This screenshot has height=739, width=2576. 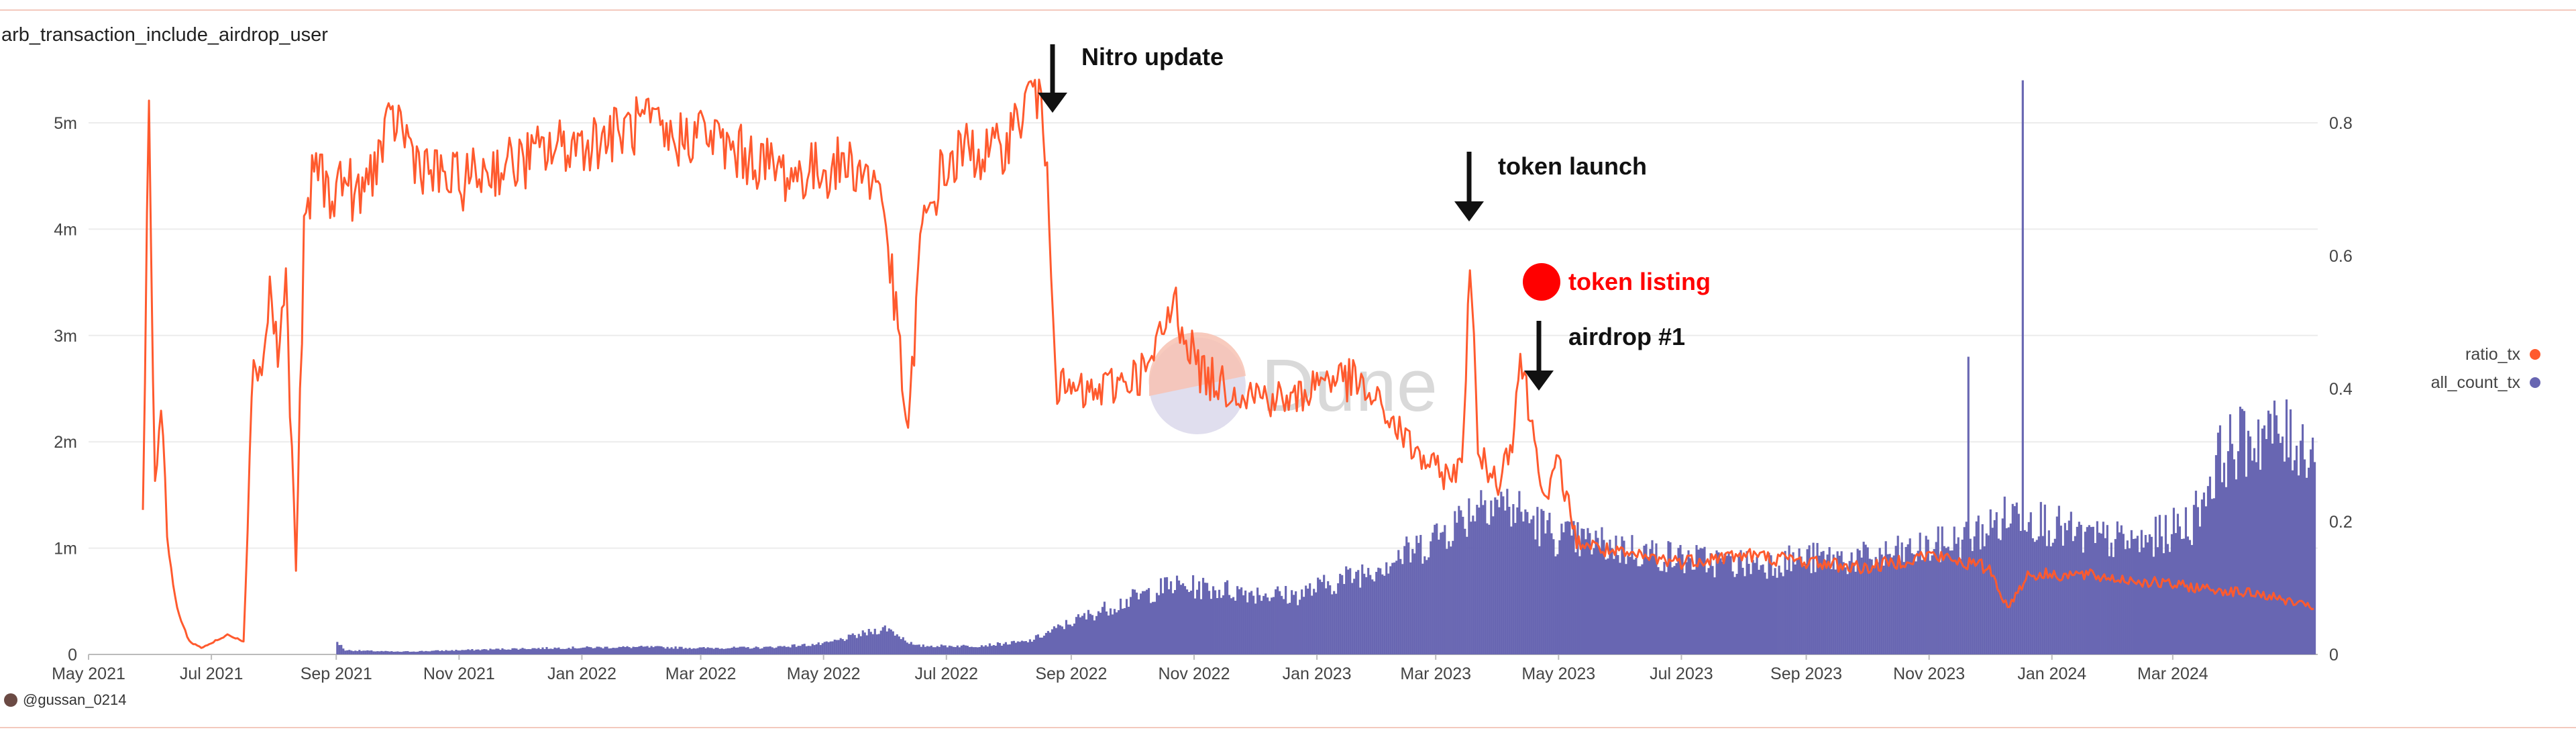 What do you see at coordinates (1639, 281) in the screenshot?
I see `annotation-token-listing: token listing` at bounding box center [1639, 281].